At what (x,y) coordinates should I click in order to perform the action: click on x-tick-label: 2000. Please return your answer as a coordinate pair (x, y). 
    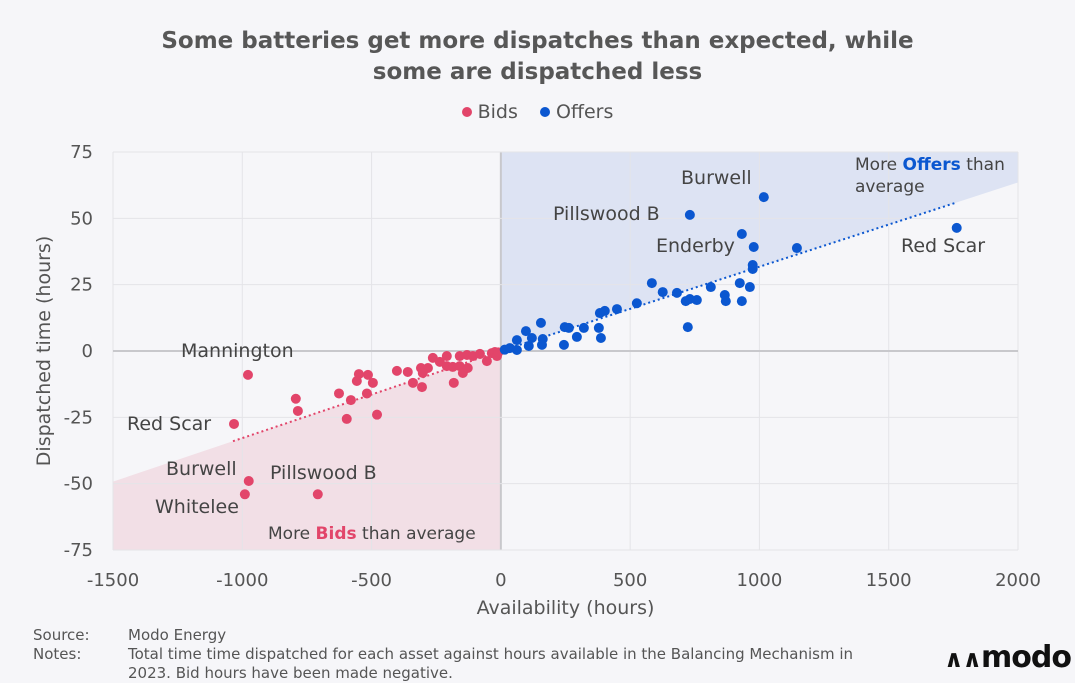
    Looking at the image, I should click on (1018, 580).